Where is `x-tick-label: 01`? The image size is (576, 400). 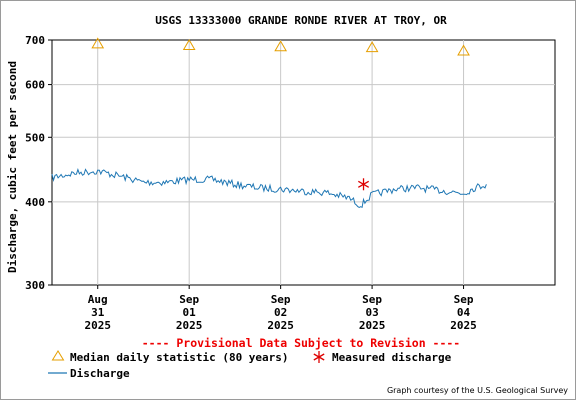 x-tick-label: 01 is located at coordinates (190, 312).